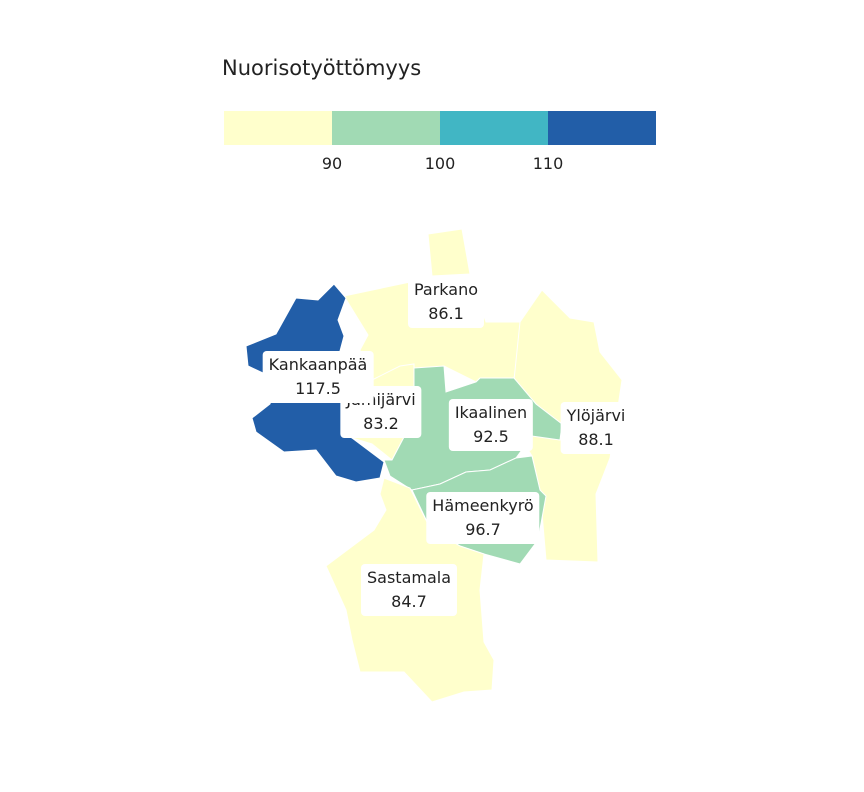  I want to click on region-label-ylojarvi: Ylöjärvi 88.1, so click(596, 428).